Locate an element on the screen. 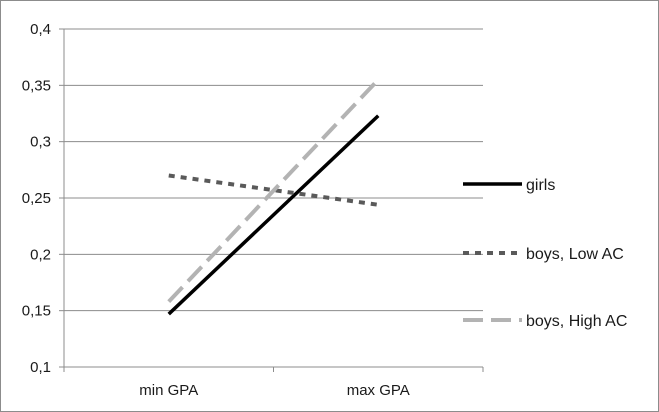 The width and height of the screenshot is (659, 412). legend-label: girls is located at coordinates (540, 185).